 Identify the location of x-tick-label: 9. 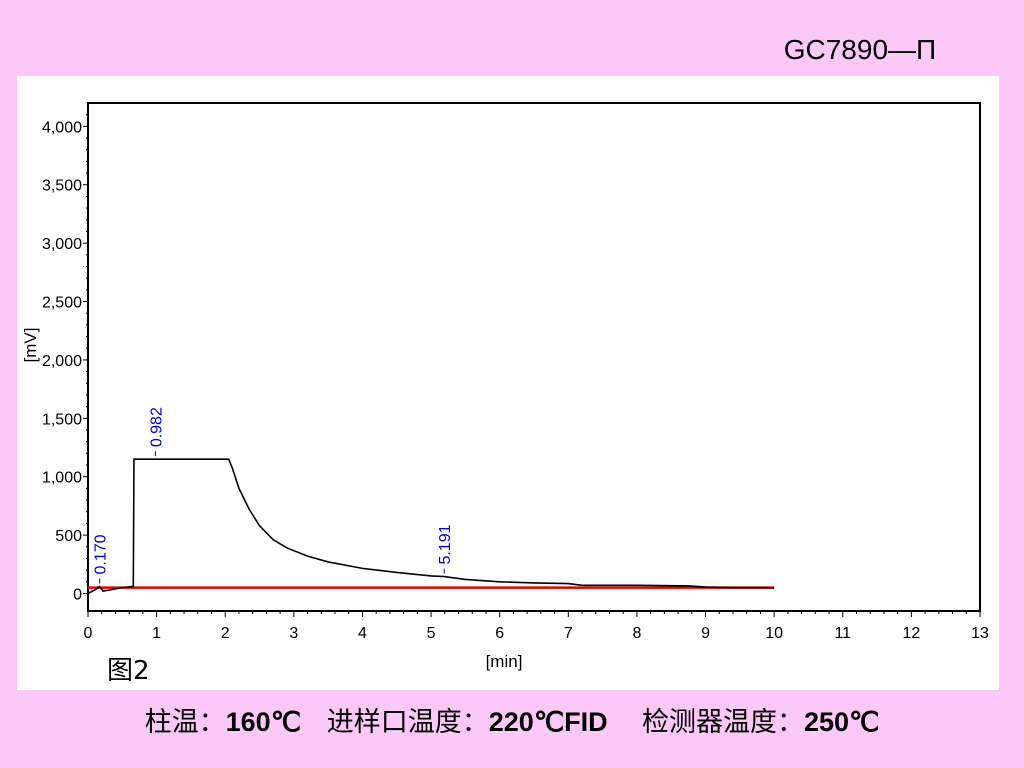
(705, 633).